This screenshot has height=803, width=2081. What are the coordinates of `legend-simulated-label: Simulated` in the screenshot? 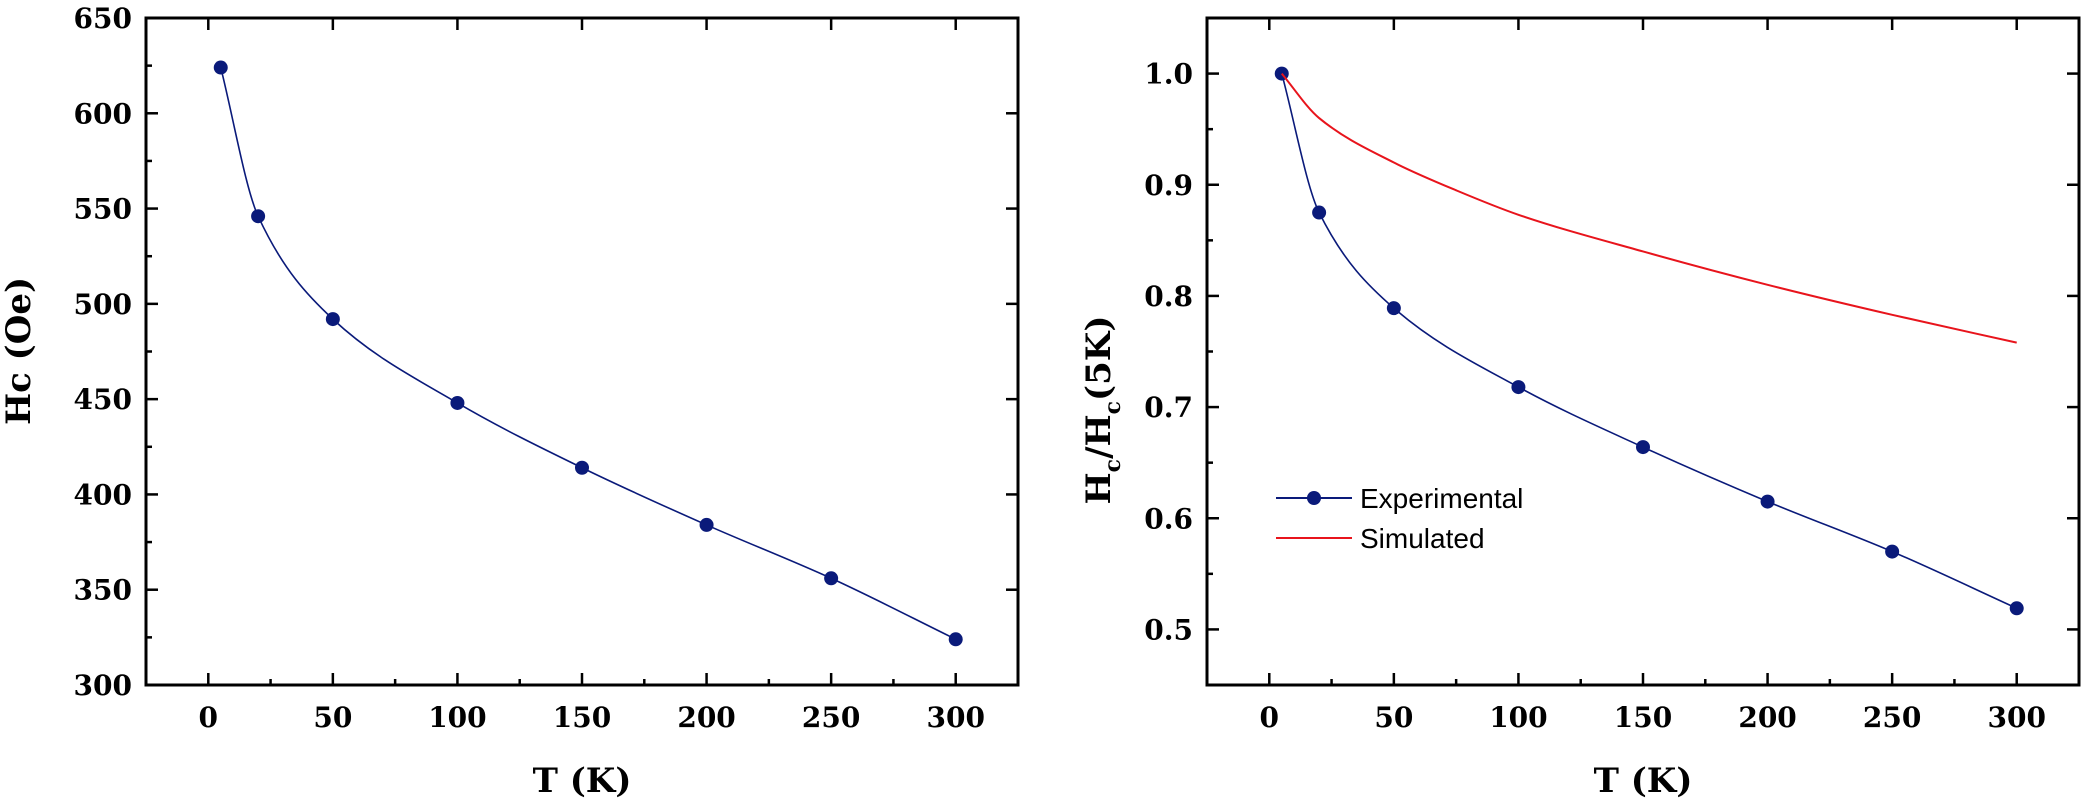 It's located at (1422, 538).